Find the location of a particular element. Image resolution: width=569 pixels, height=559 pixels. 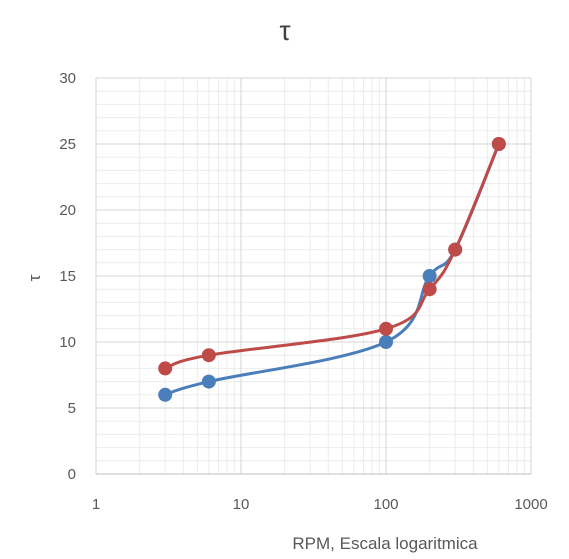

x-tick-label: 1 is located at coordinates (96, 504).